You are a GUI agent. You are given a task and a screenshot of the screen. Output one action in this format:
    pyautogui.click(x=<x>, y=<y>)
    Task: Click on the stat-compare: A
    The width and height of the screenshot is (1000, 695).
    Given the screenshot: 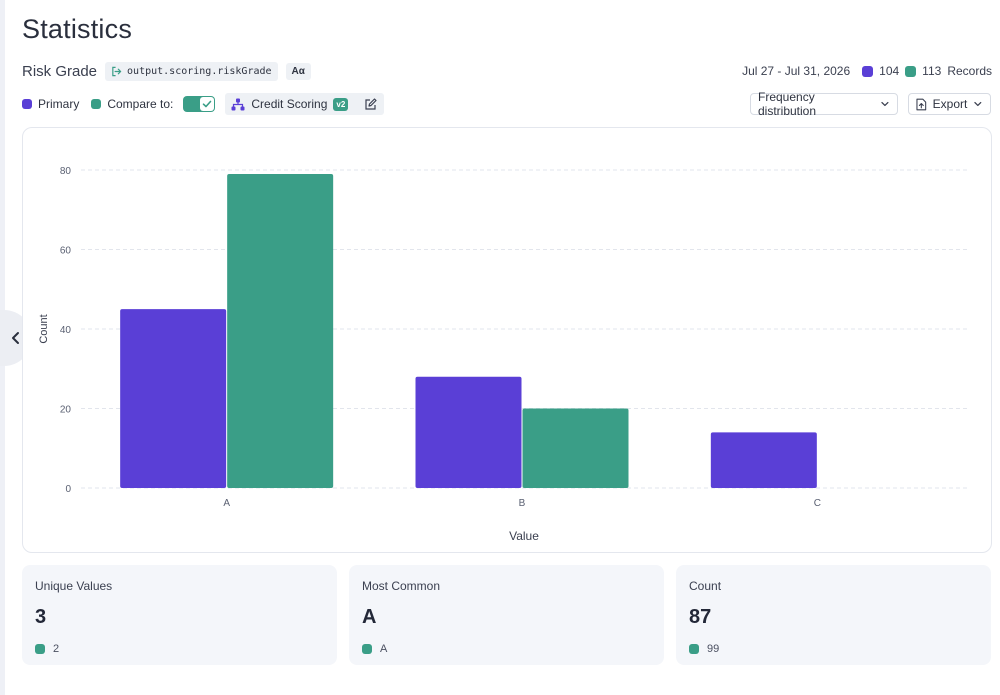 What is the action you would take?
    pyautogui.click(x=506, y=649)
    